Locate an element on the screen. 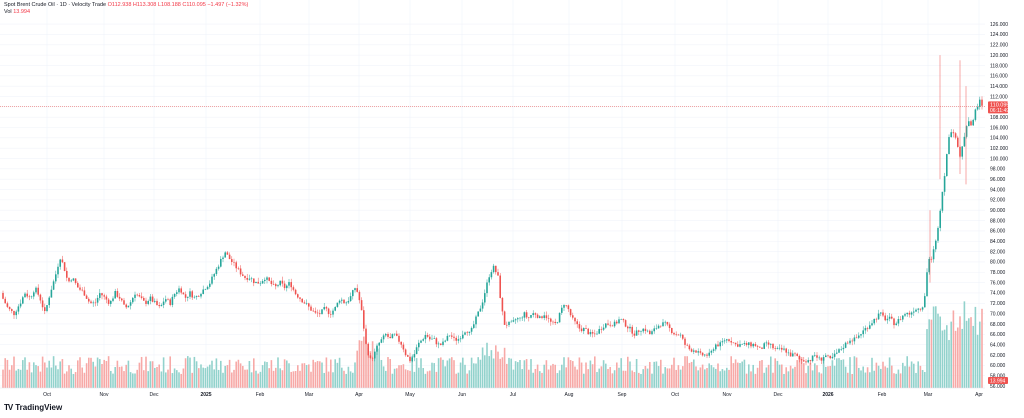 Image resolution: width=1024 pixels, height=418 pixels. y-tick-label: 76.000 is located at coordinates (998, 283).